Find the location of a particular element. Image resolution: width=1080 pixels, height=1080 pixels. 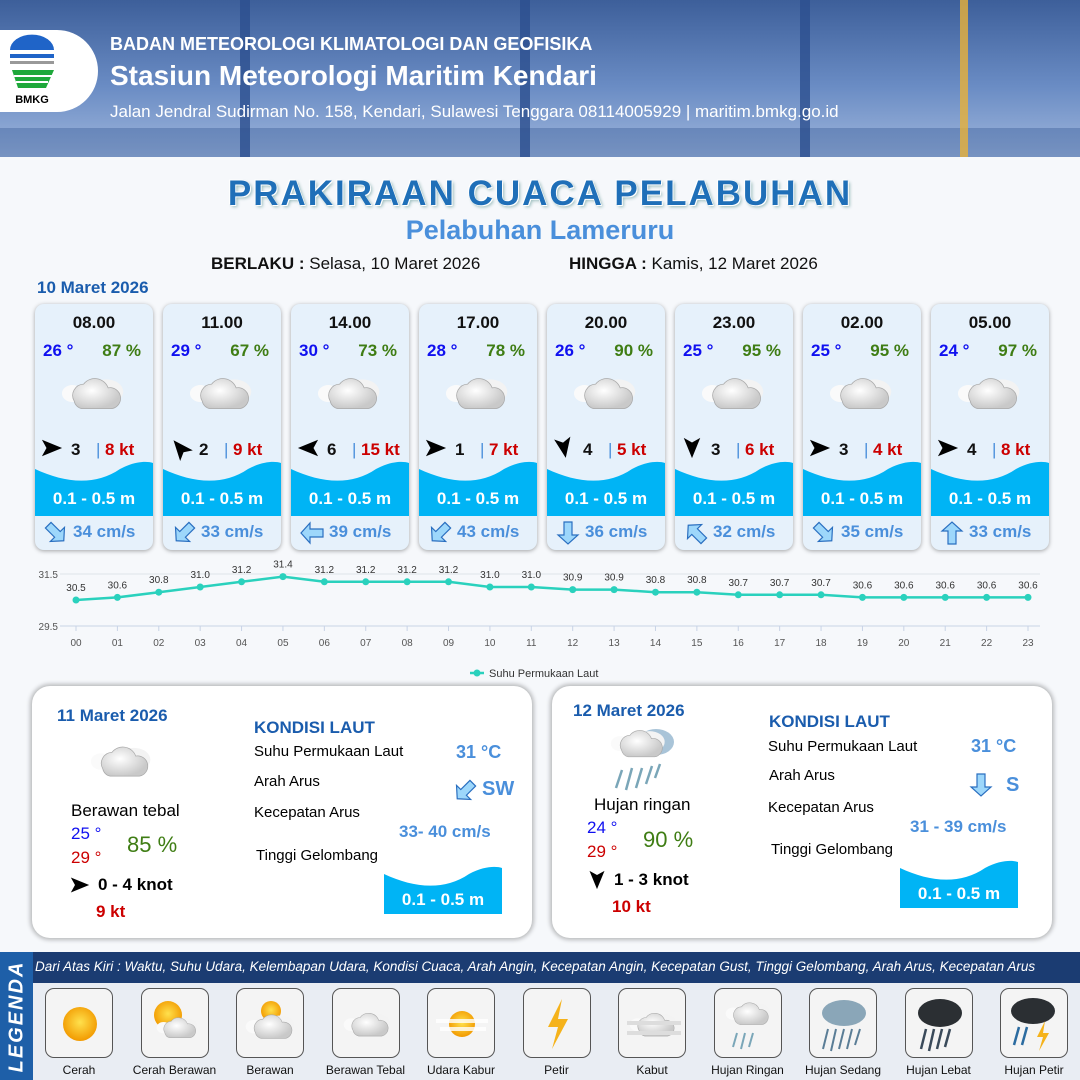

legend-marker is located at coordinates (477, 673).